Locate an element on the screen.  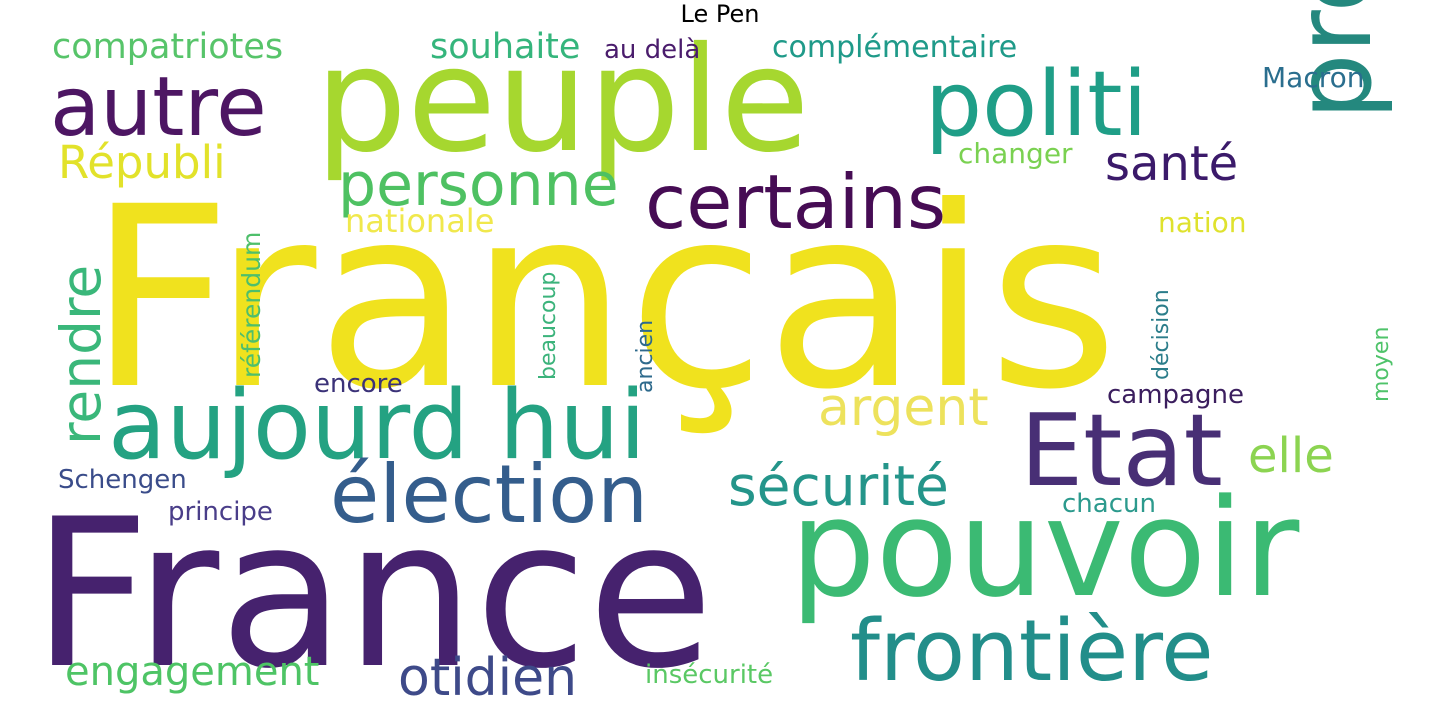
word-sante: santé is located at coordinates (1171, 164).